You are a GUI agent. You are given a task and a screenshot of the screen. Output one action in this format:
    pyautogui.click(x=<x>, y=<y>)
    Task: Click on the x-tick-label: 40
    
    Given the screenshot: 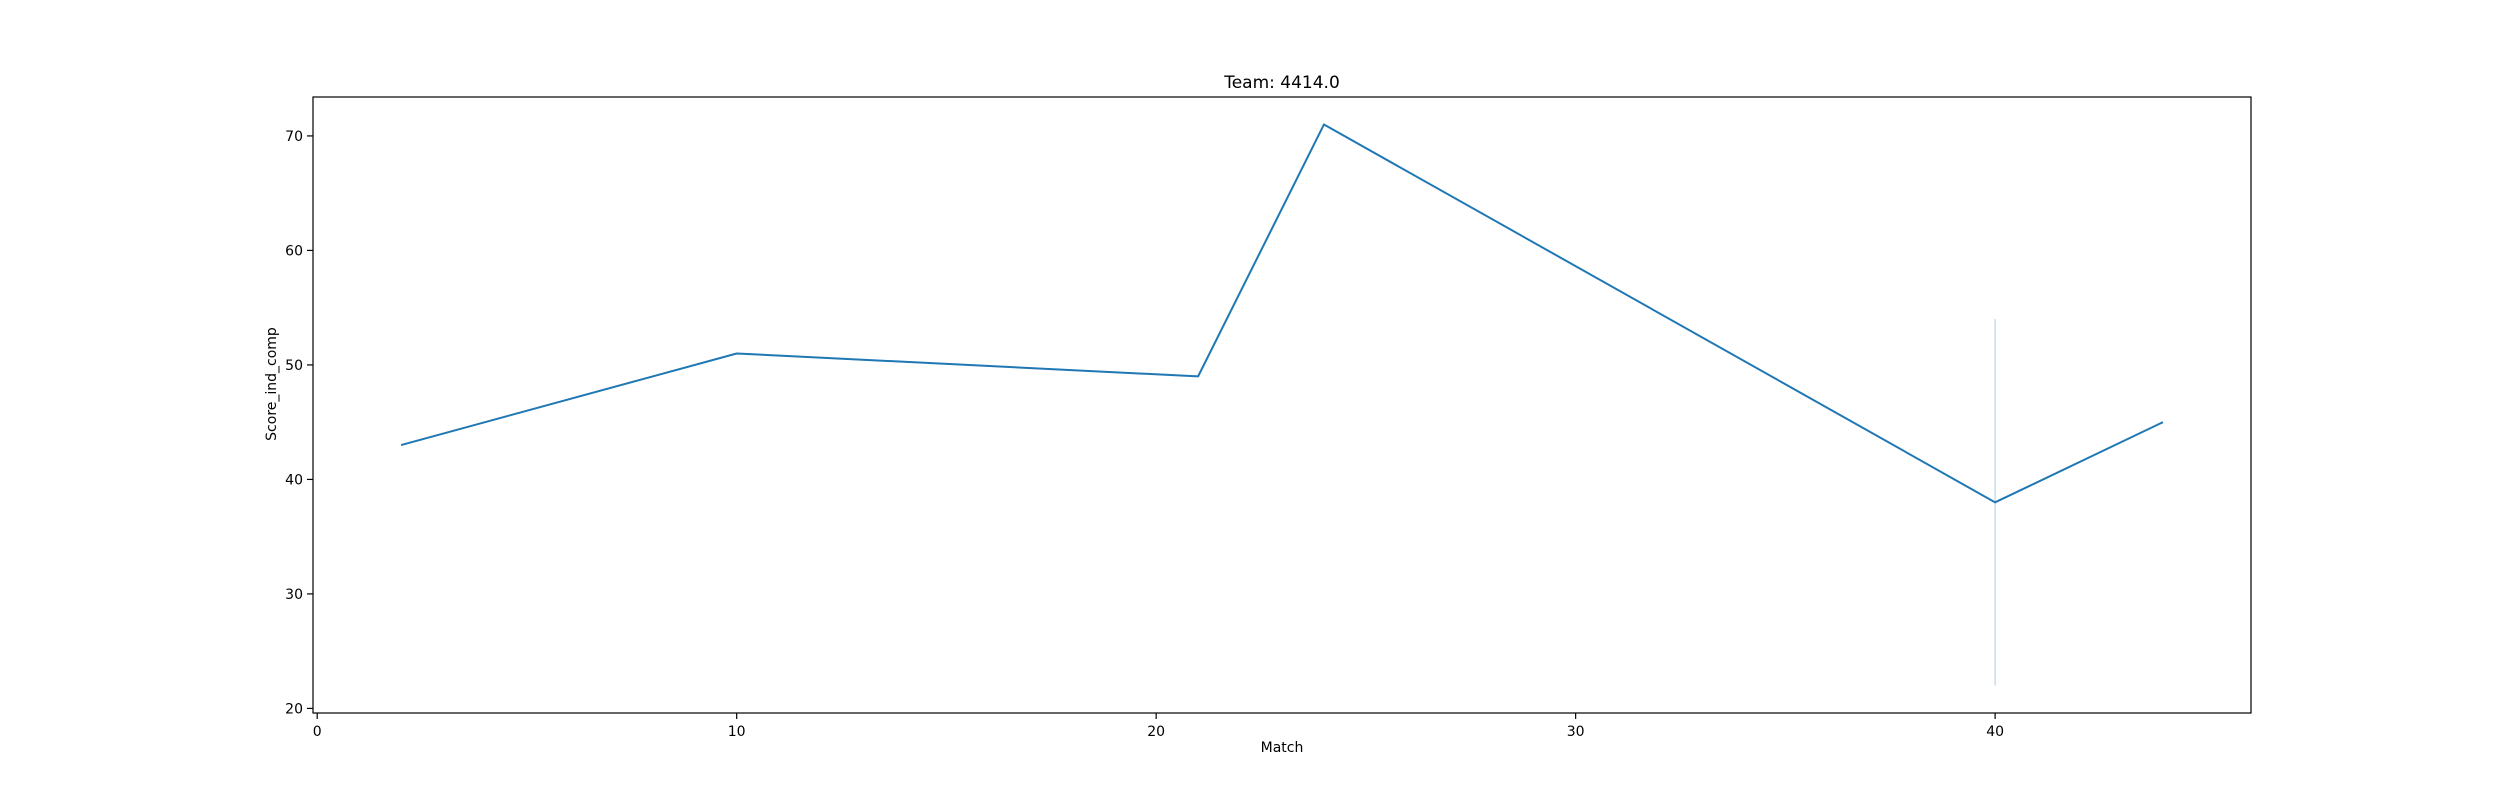 What is the action you would take?
    pyautogui.click(x=1995, y=732)
    